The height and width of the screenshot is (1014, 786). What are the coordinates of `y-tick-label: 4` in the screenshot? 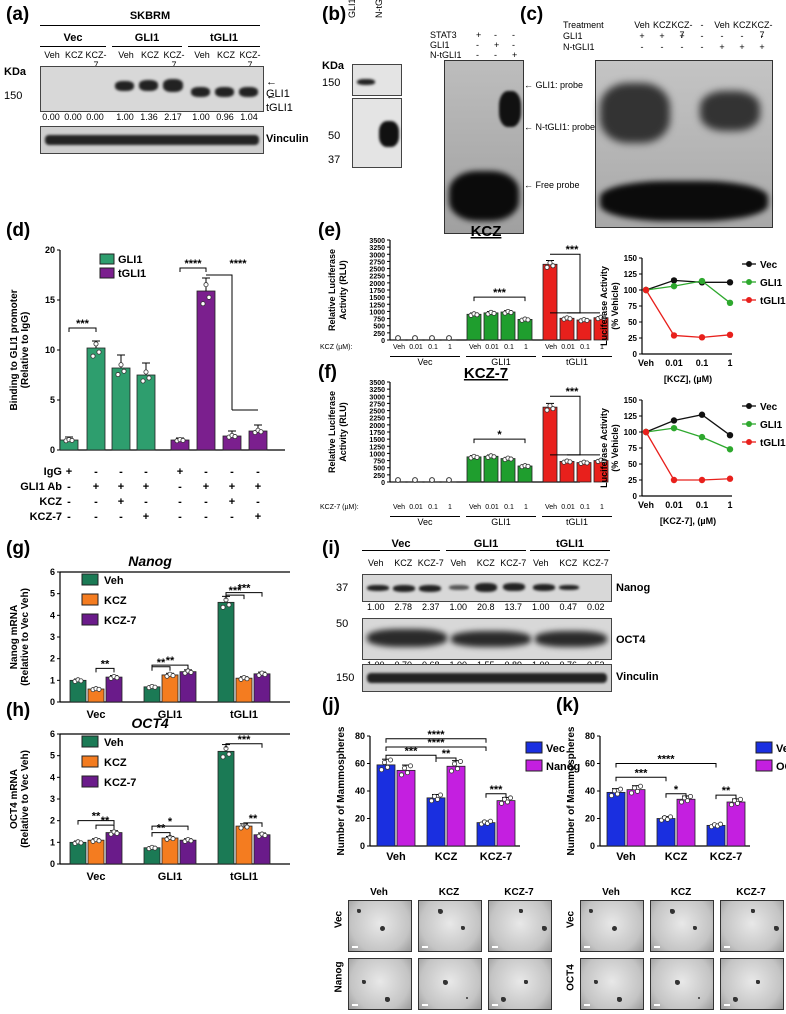 It's located at (52, 615).